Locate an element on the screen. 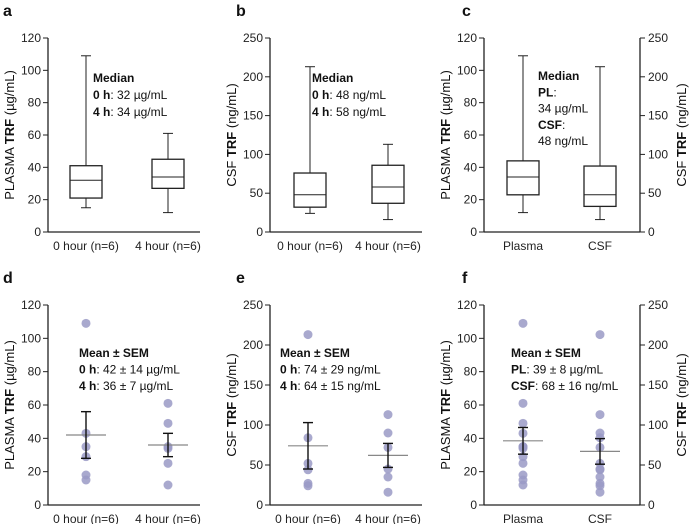 The height and width of the screenshot is (524, 690). x-category-label: 0 hour (n=6) is located at coordinates (310, 246).